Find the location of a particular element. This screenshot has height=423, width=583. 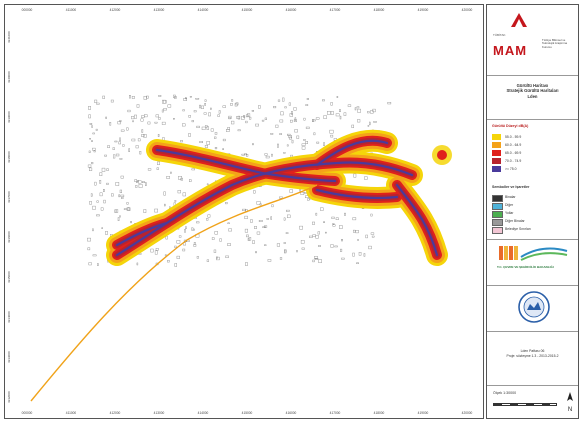

symbol-label: Diğer is located at coordinates (509, 205).